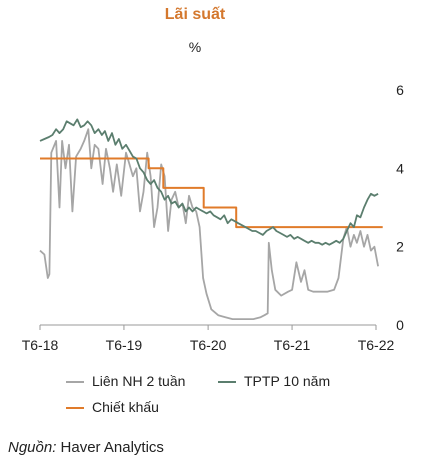  Describe the element at coordinates (110, 447) in the screenshot. I see `source-value: Haver Analytics` at that location.